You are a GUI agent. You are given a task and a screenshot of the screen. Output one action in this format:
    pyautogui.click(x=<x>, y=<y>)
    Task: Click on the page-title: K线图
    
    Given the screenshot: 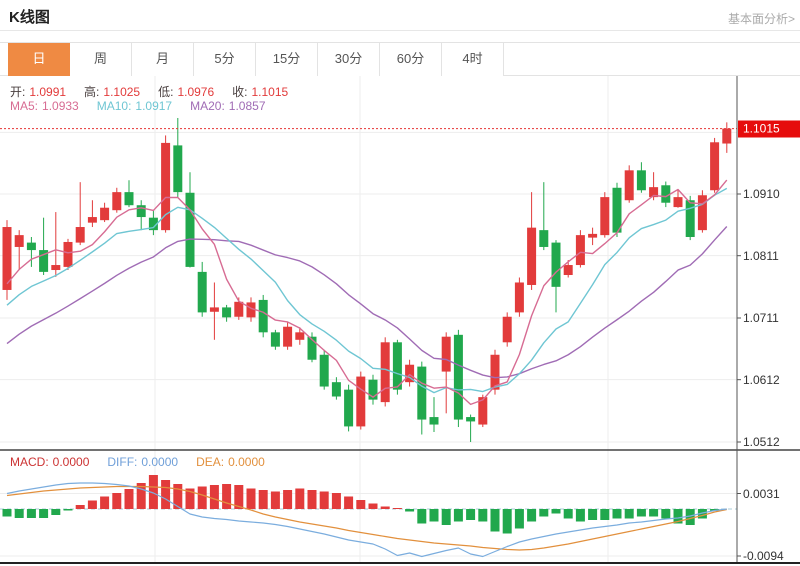 What is the action you would take?
    pyautogui.click(x=29, y=17)
    